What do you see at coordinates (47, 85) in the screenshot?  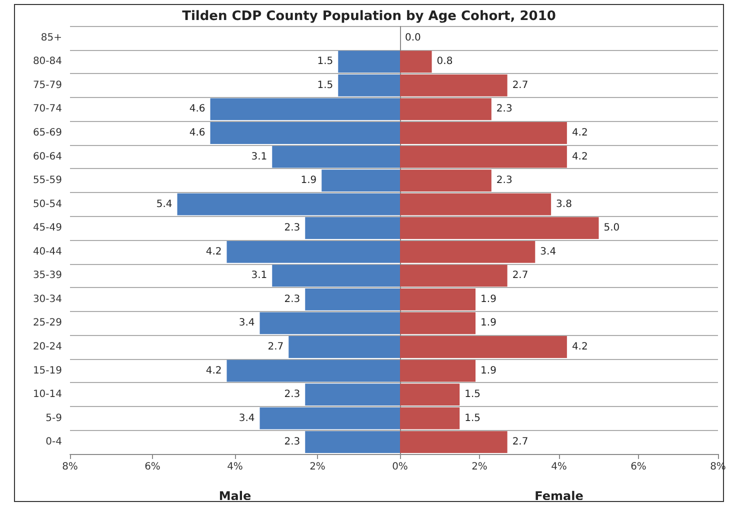 I see `y-tick-label: 75-79` at bounding box center [47, 85].